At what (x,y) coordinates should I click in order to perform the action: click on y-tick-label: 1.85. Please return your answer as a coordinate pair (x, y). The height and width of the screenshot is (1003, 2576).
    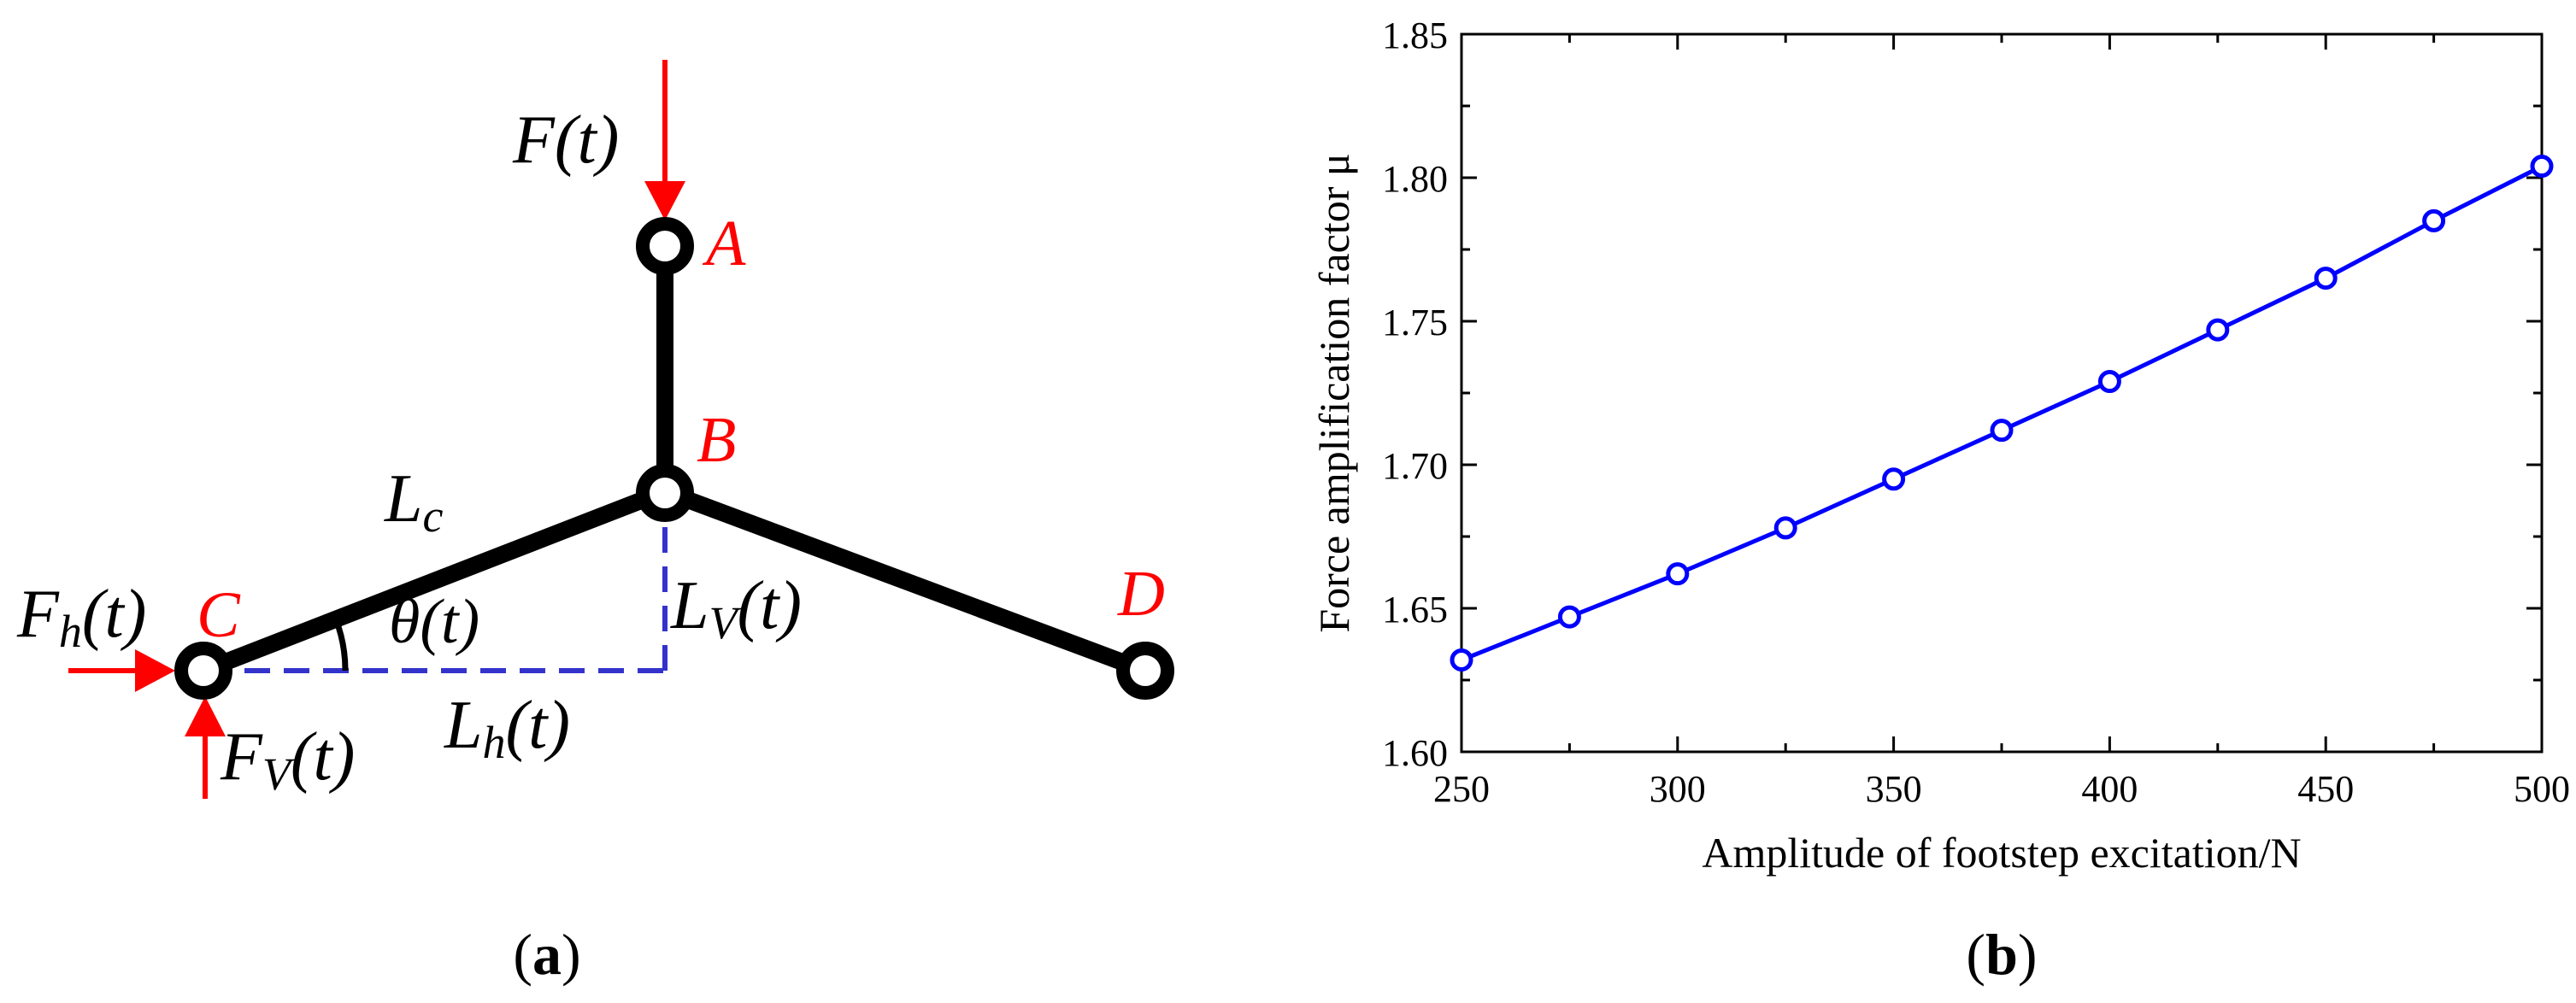
    Looking at the image, I should click on (1415, 36).